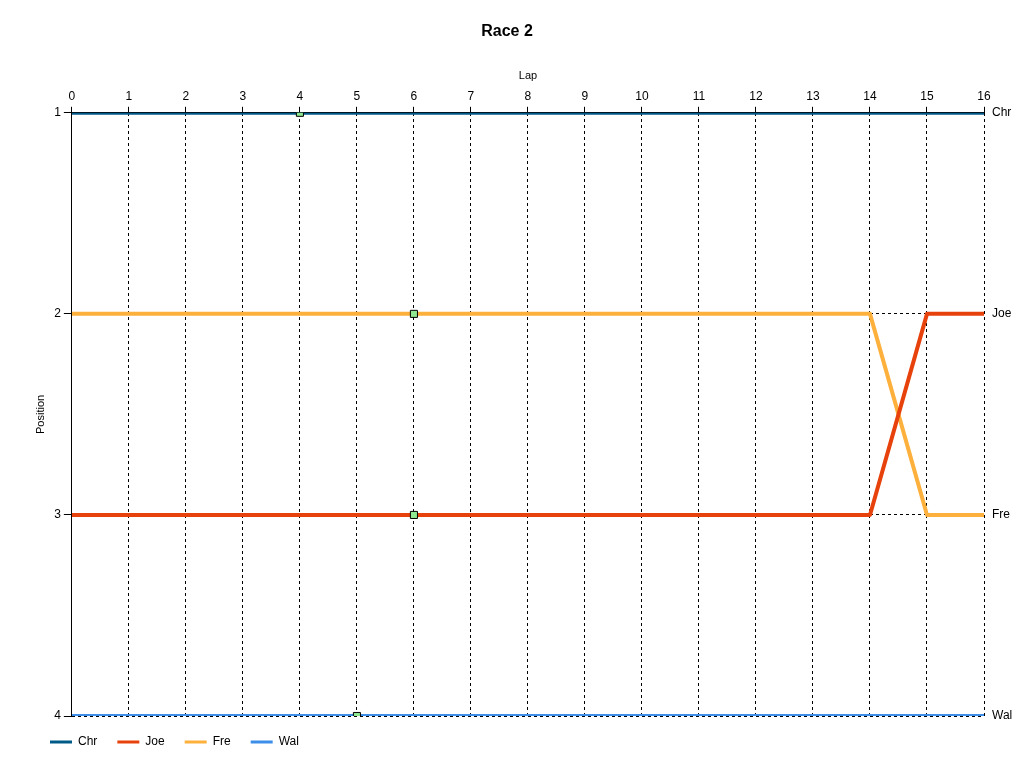  Describe the element at coordinates (88, 741) in the screenshot. I see `legend-label: Chr` at that location.